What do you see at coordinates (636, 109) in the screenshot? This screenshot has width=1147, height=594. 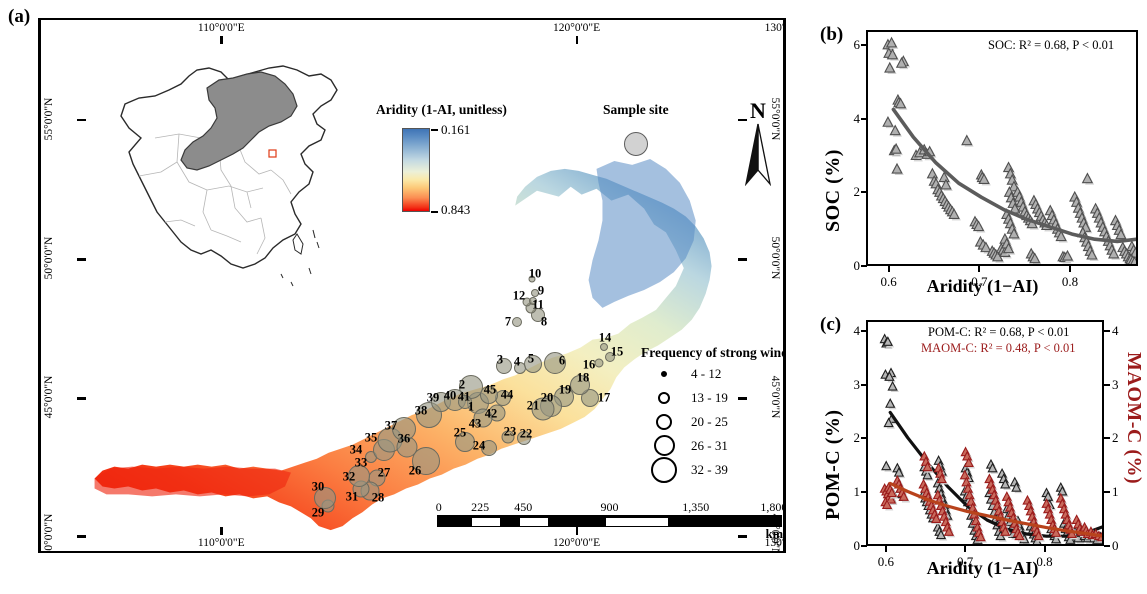 I see `sample-site-legend-title: Sample site` at bounding box center [636, 109].